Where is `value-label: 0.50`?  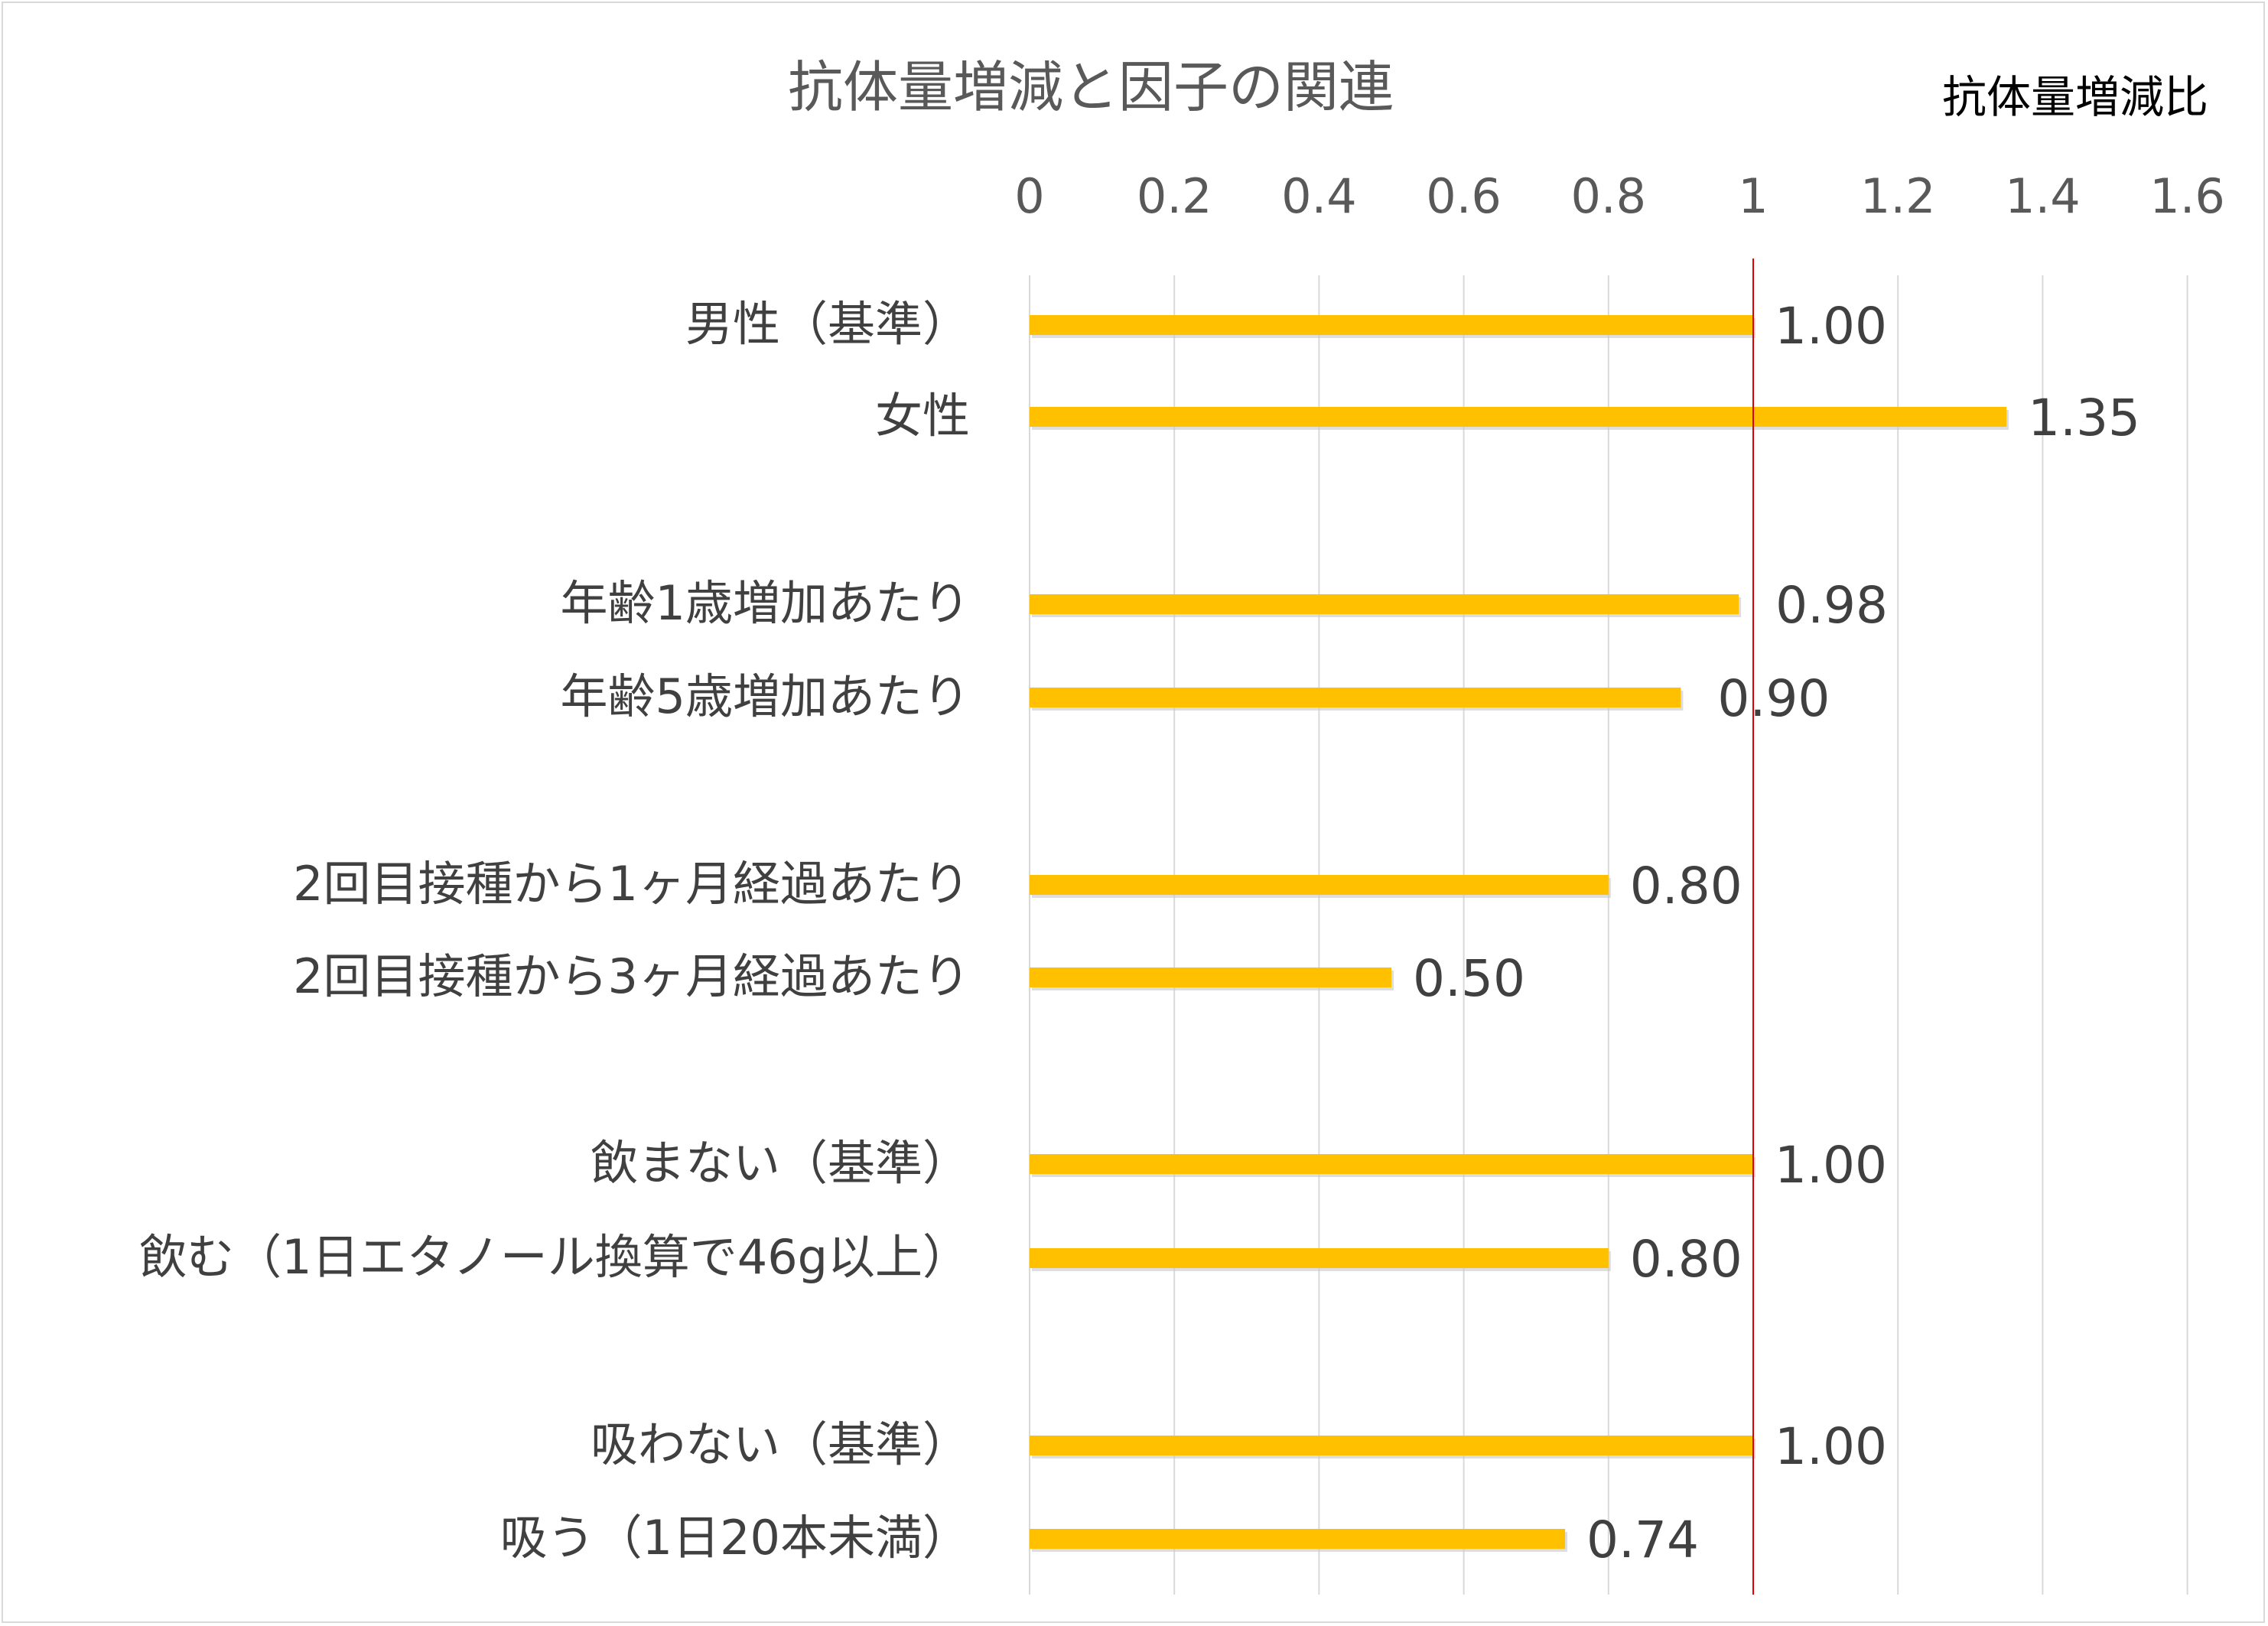 value-label: 0.50 is located at coordinates (1469, 978).